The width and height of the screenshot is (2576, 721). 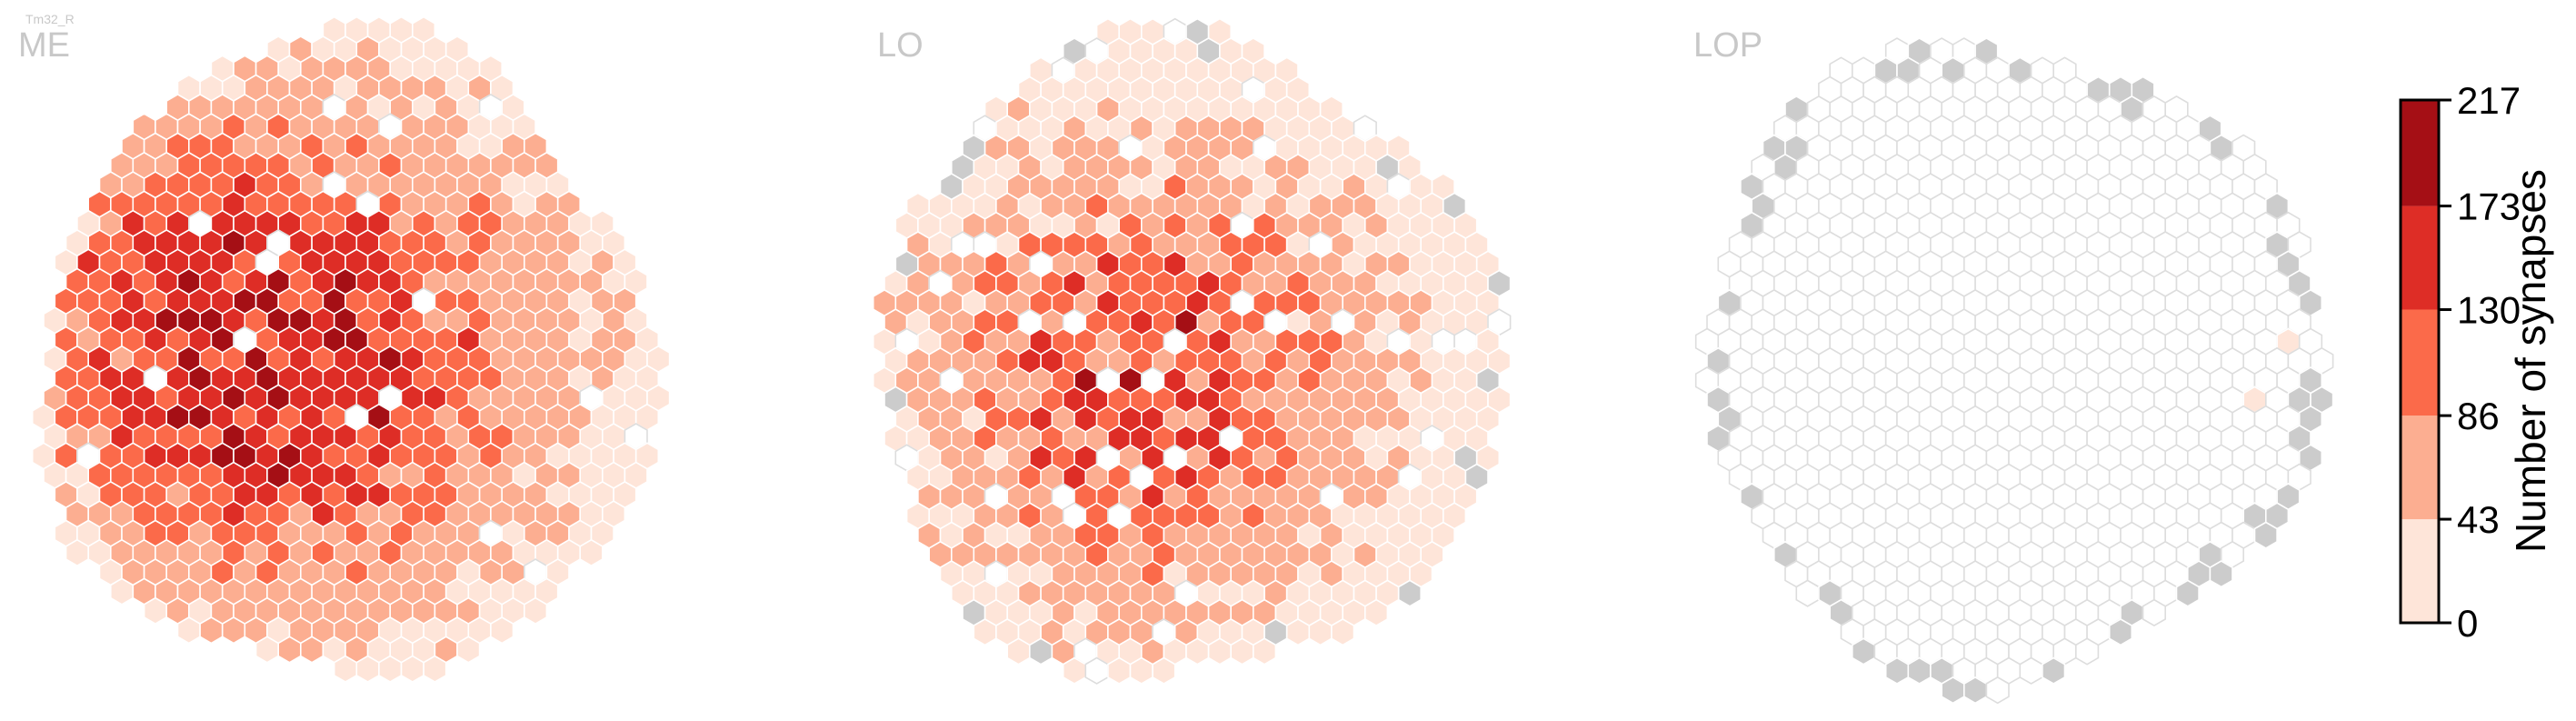 What do you see at coordinates (2530, 361) in the screenshot?
I see `colorbar-title: Number of synapses` at bounding box center [2530, 361].